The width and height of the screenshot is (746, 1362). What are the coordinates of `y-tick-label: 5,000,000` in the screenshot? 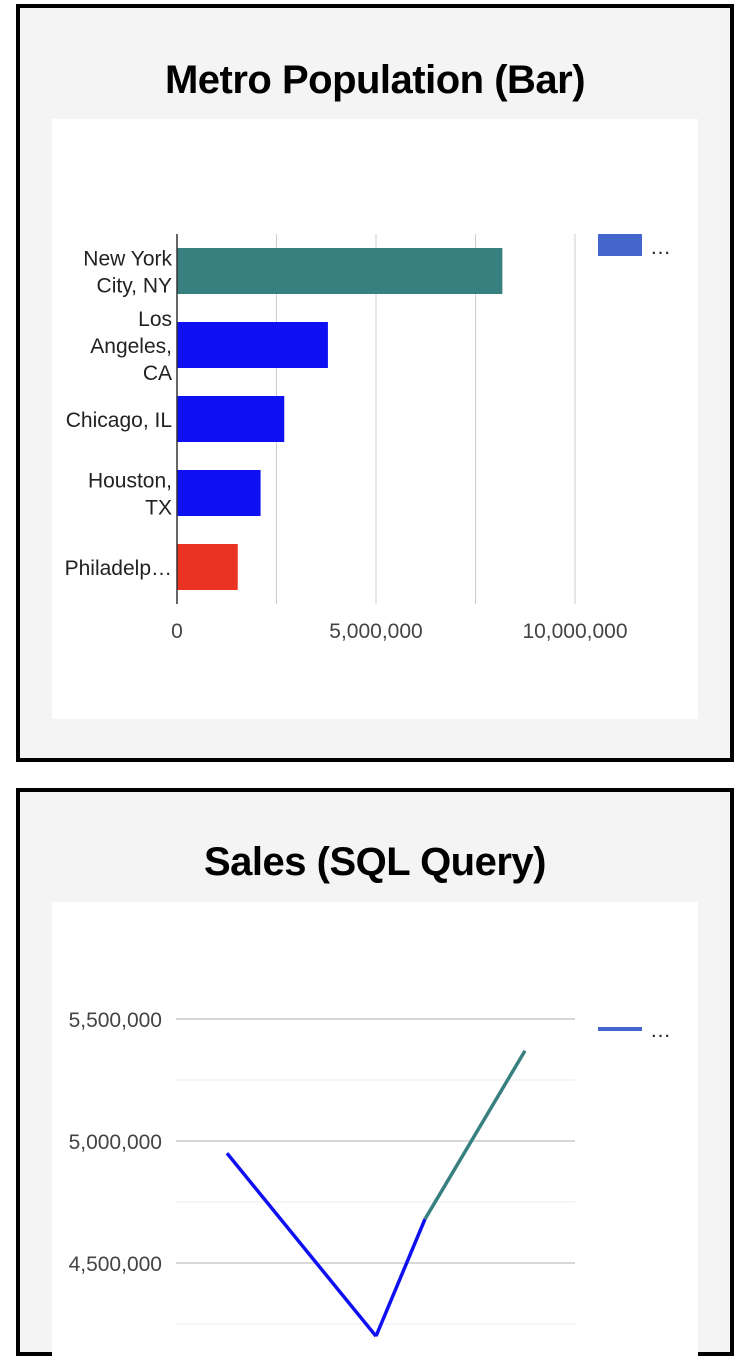 It's located at (115, 1142).